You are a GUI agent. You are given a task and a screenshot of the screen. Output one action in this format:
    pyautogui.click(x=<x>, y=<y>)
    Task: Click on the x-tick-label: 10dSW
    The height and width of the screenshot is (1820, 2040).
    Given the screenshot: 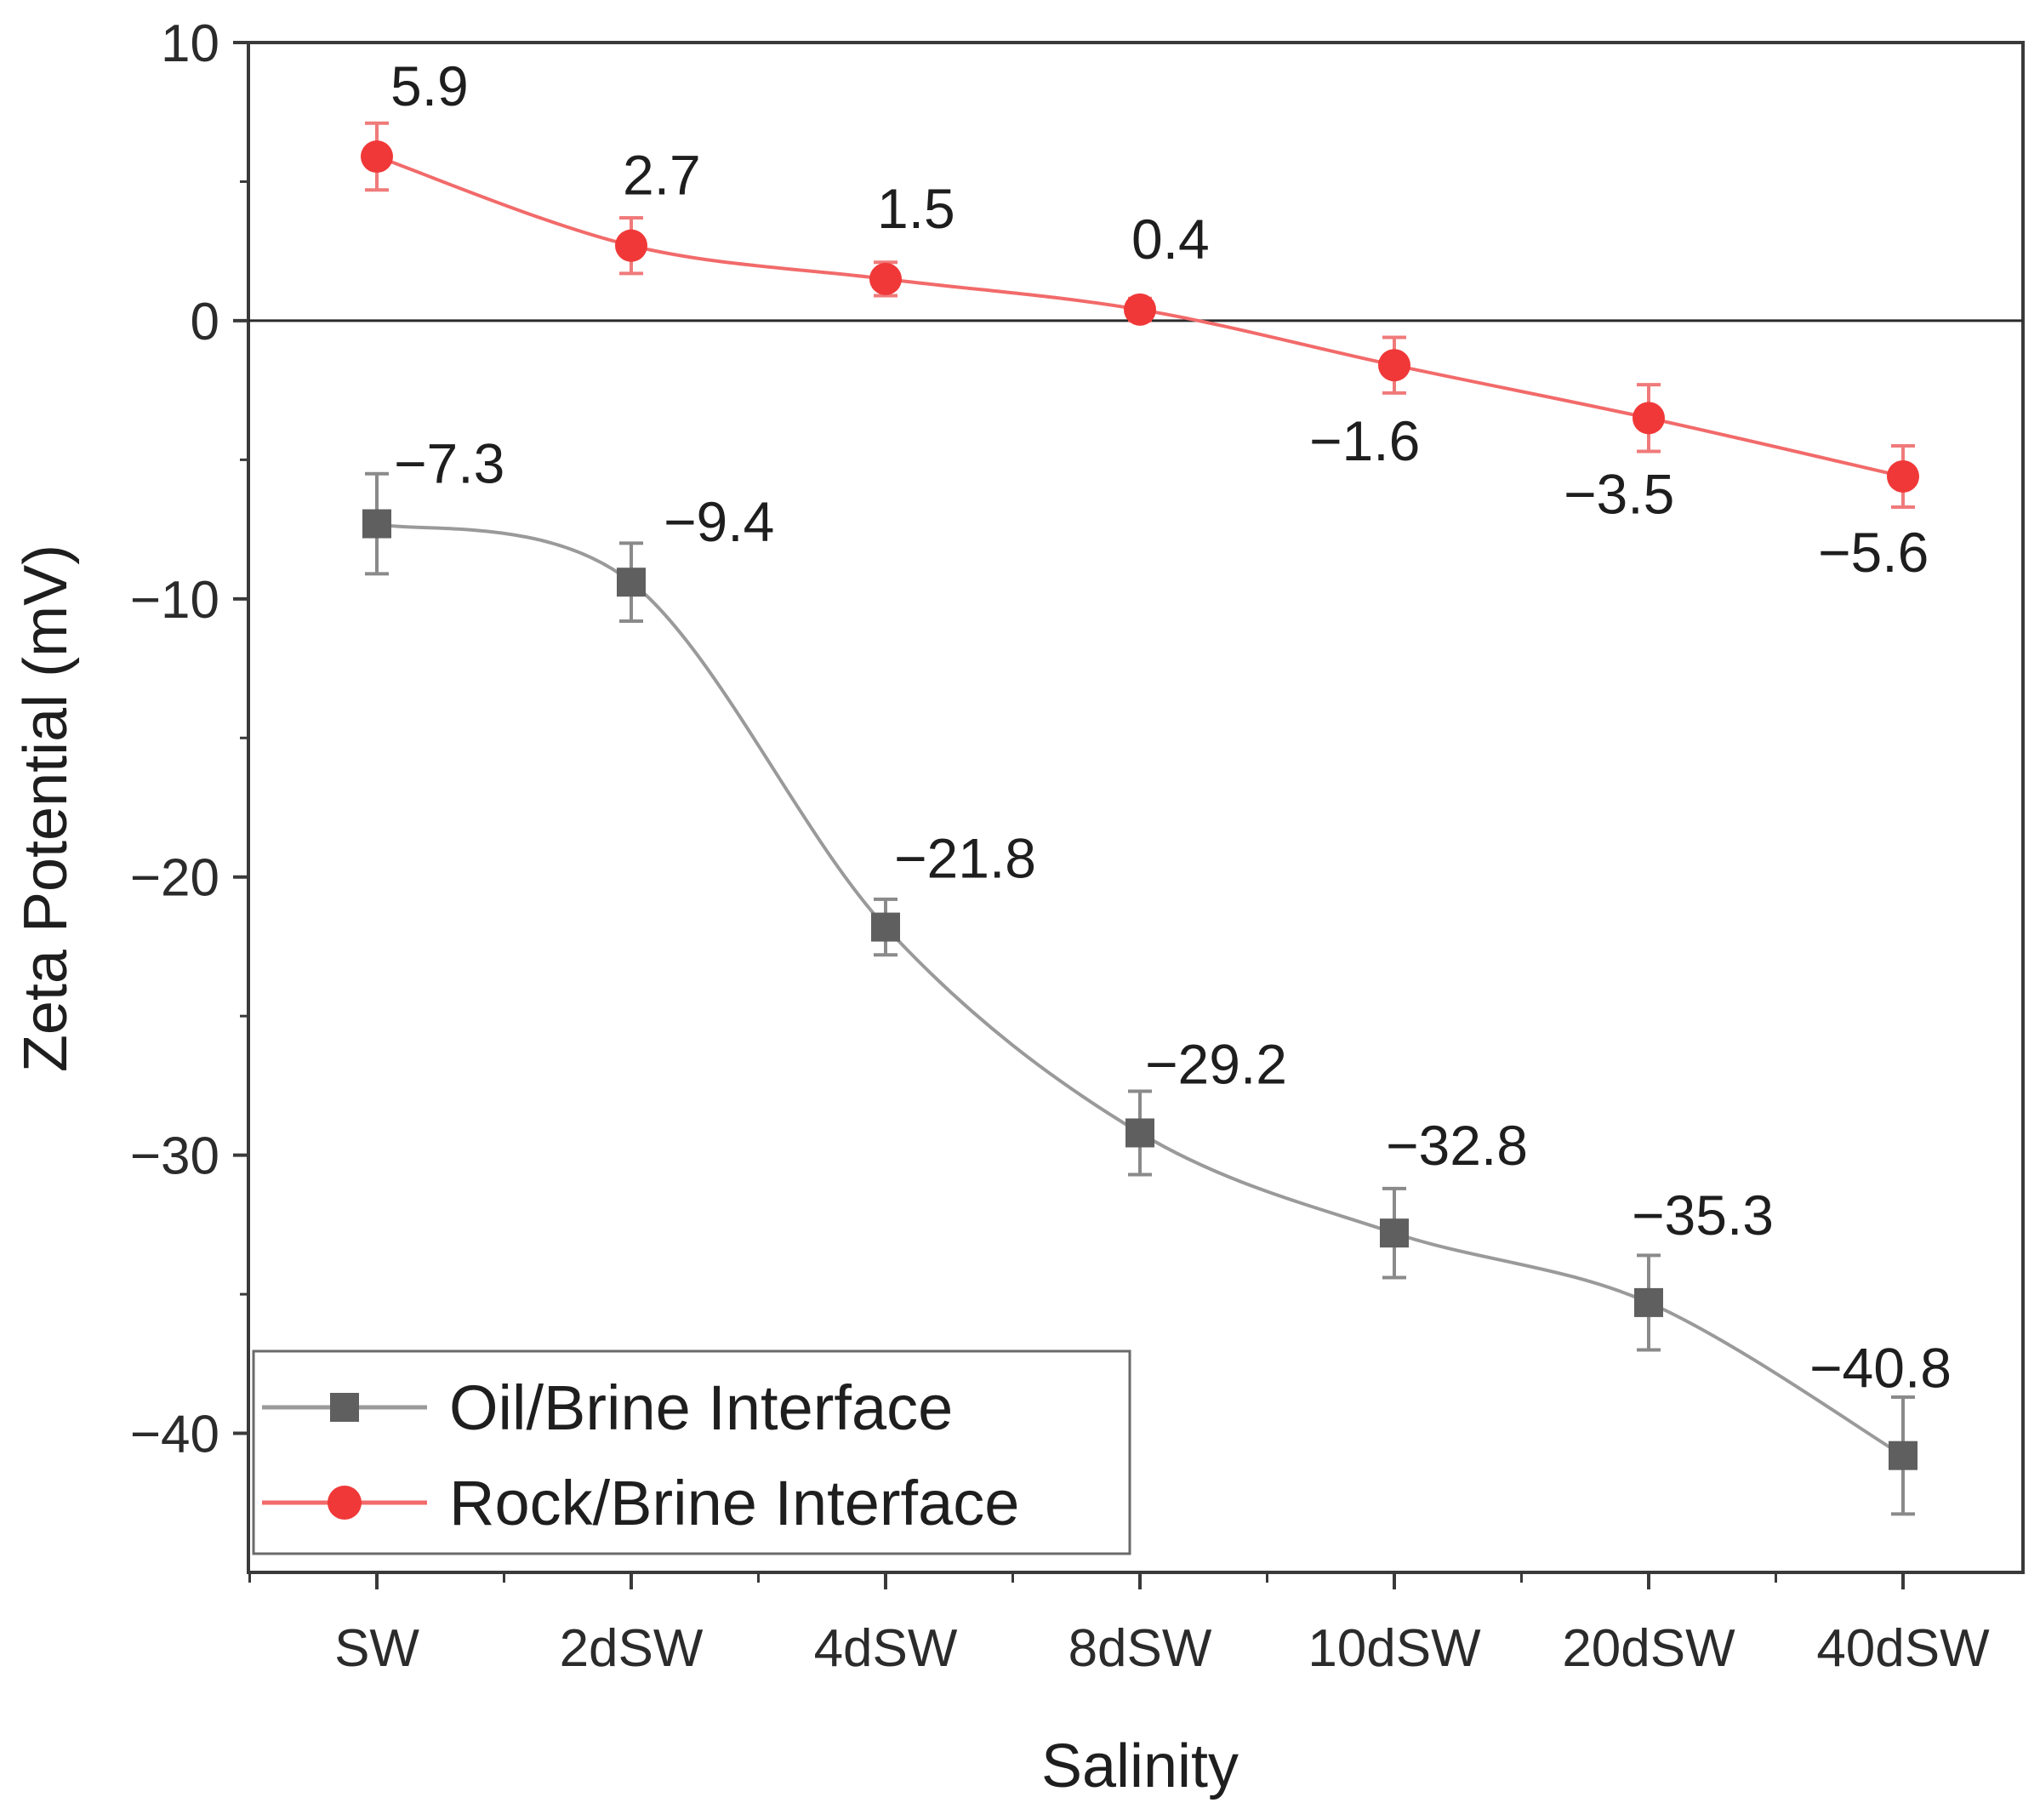 What is the action you would take?
    pyautogui.click(x=1394, y=1648)
    